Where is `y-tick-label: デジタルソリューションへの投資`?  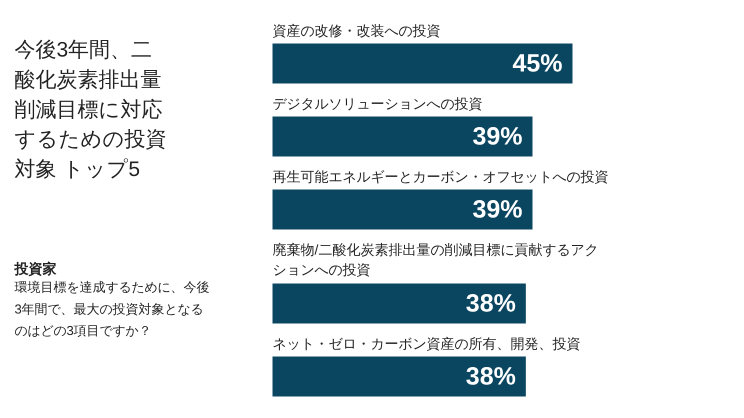
y-tick-label: デジタルソリューションへの投資 is located at coordinates (377, 104).